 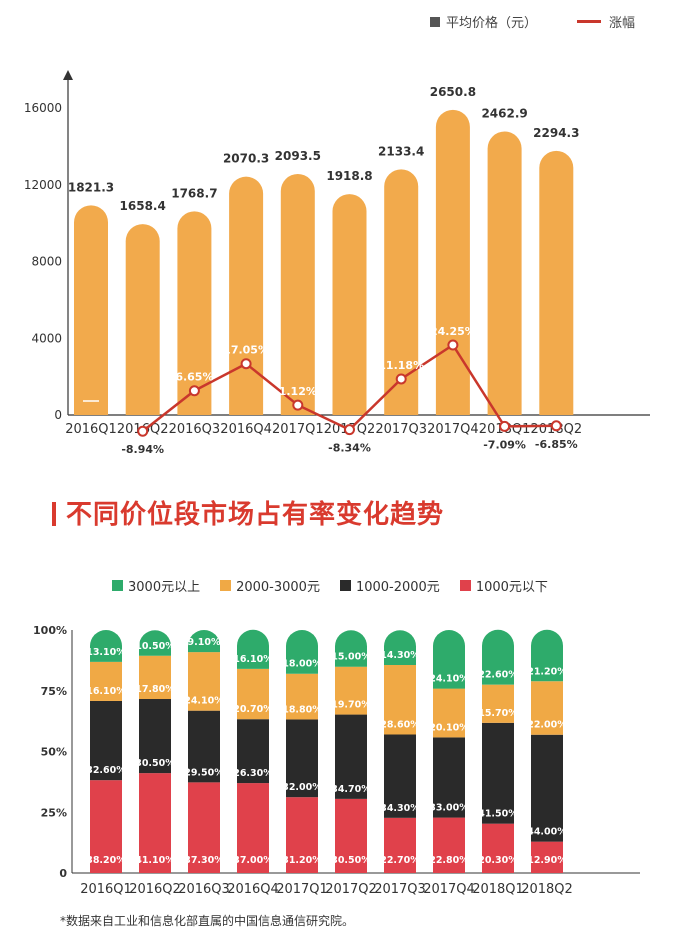 I want to click on stacked-bar: 22.70% 34.30% 28.60% 14.30%, so click(x=400, y=751).